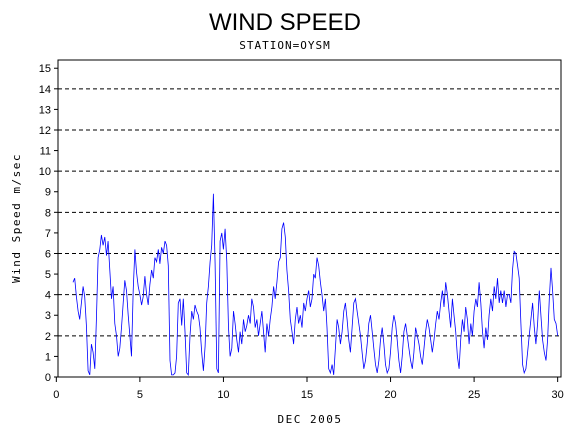  I want to click on x-tick-label: 0, so click(56, 395).